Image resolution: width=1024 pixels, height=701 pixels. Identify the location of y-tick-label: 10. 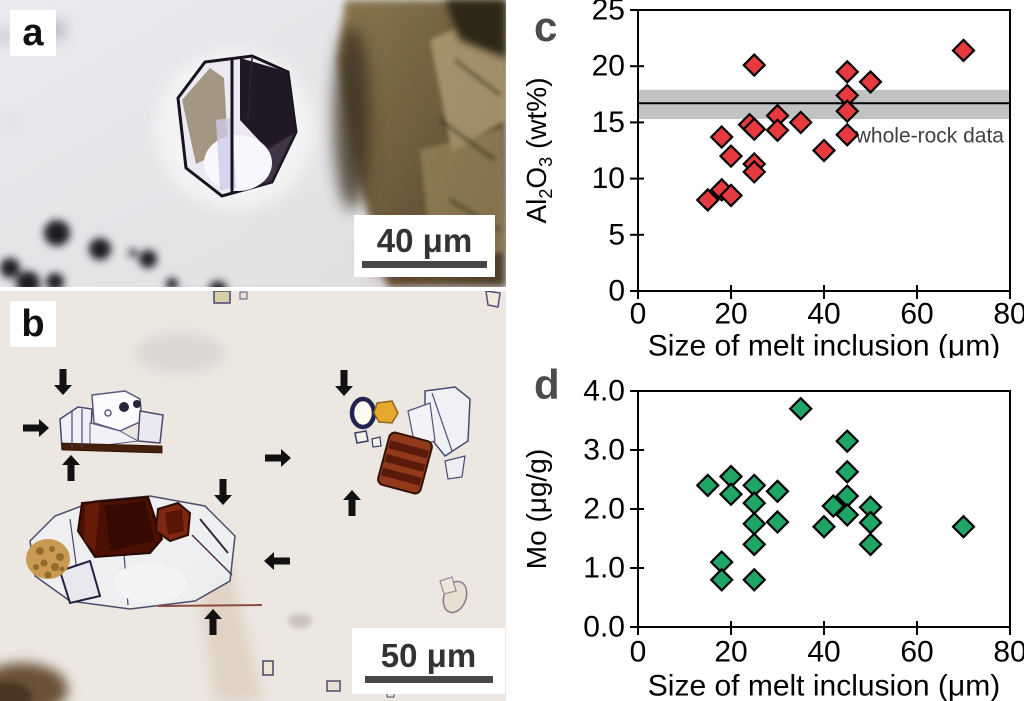
(608, 178).